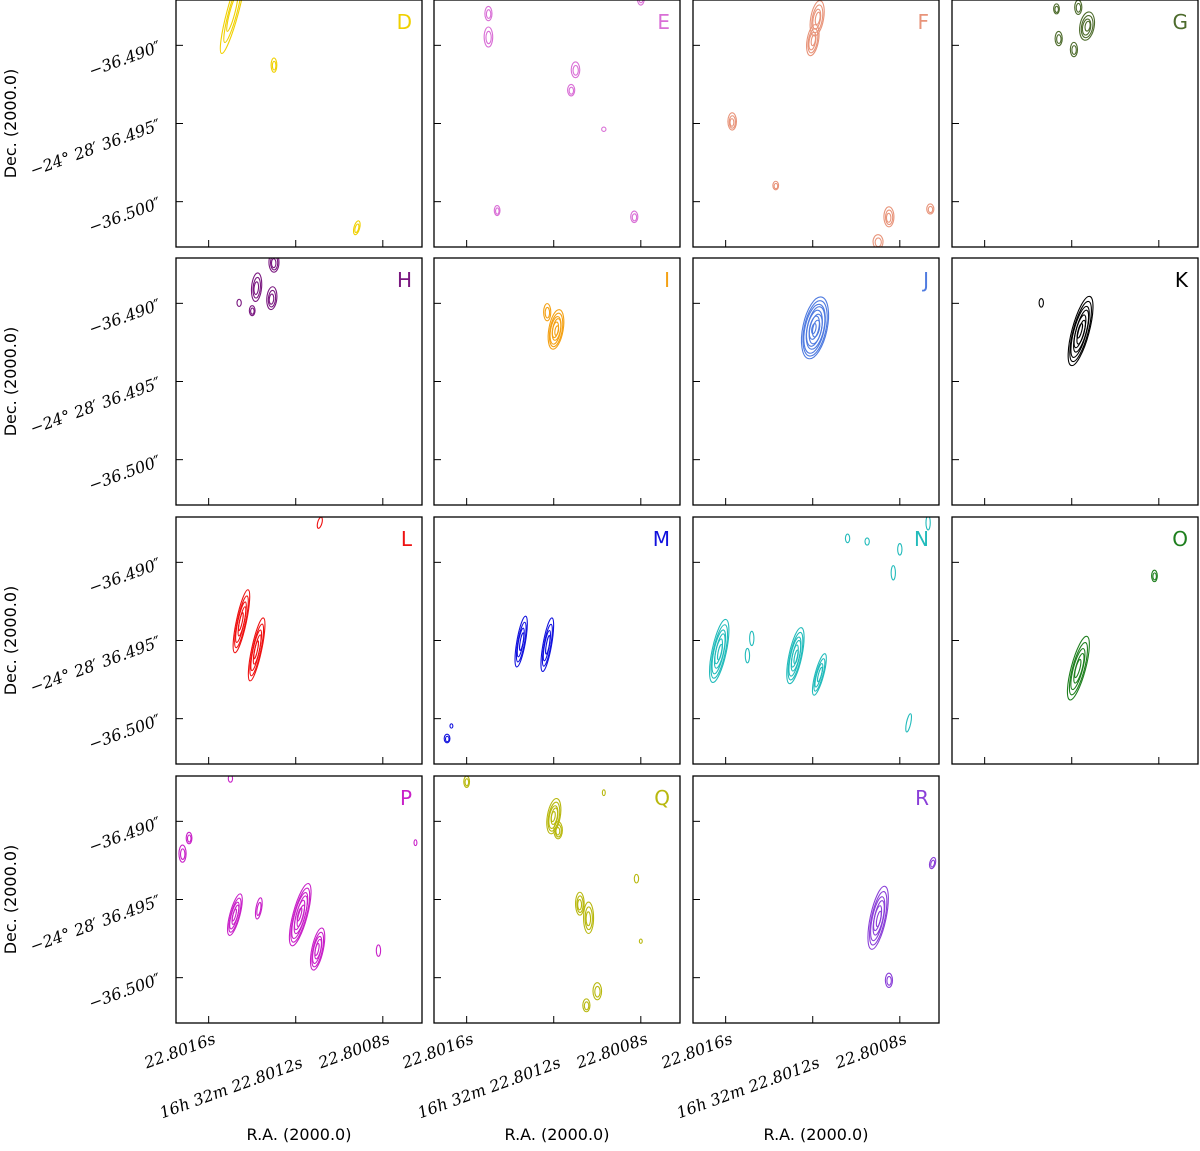 Image resolution: width=1200 pixels, height=1151 pixels. I want to click on panel-f: F, so click(816, 124).